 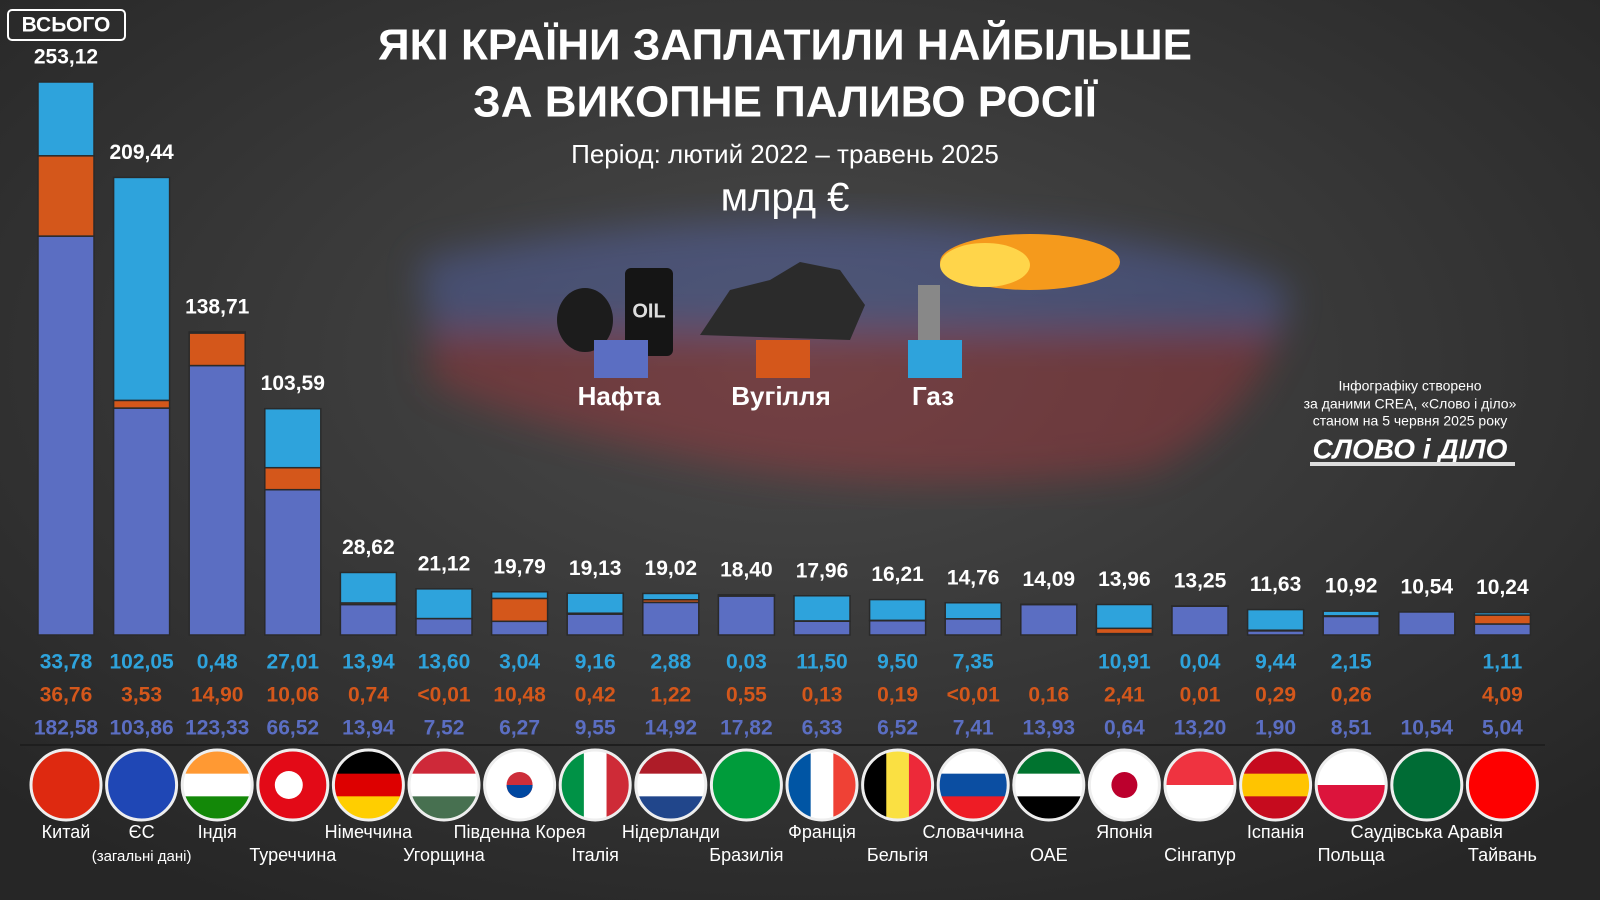 What do you see at coordinates (1410, 448) in the screenshot?
I see `logo: СЛОВО і ДІЛО` at bounding box center [1410, 448].